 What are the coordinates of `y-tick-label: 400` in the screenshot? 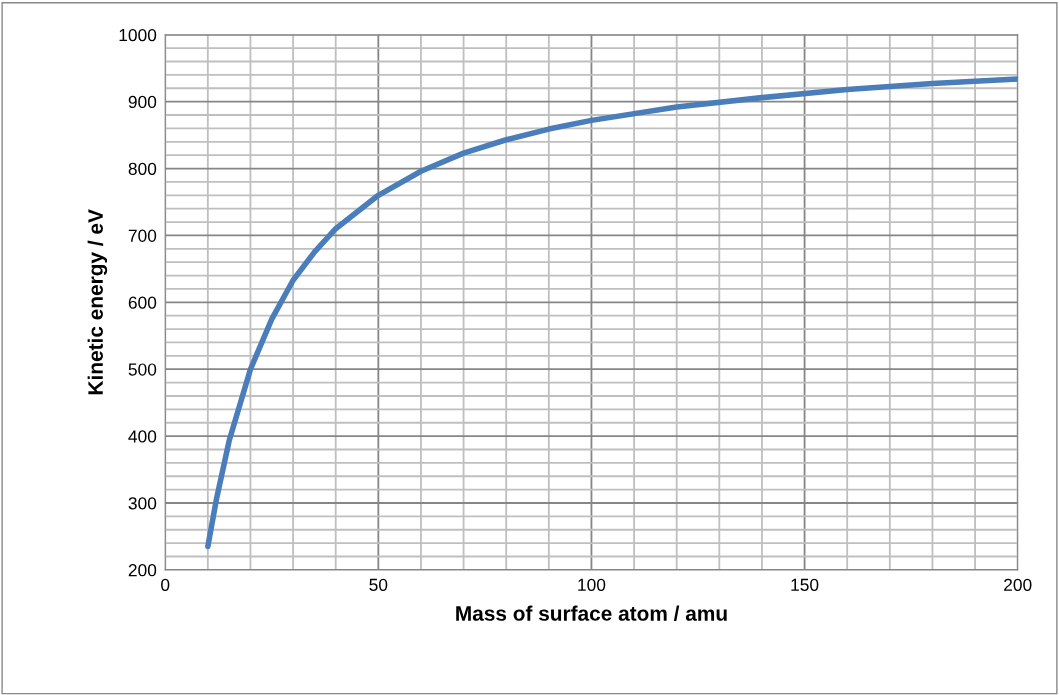 It's located at (142, 436).